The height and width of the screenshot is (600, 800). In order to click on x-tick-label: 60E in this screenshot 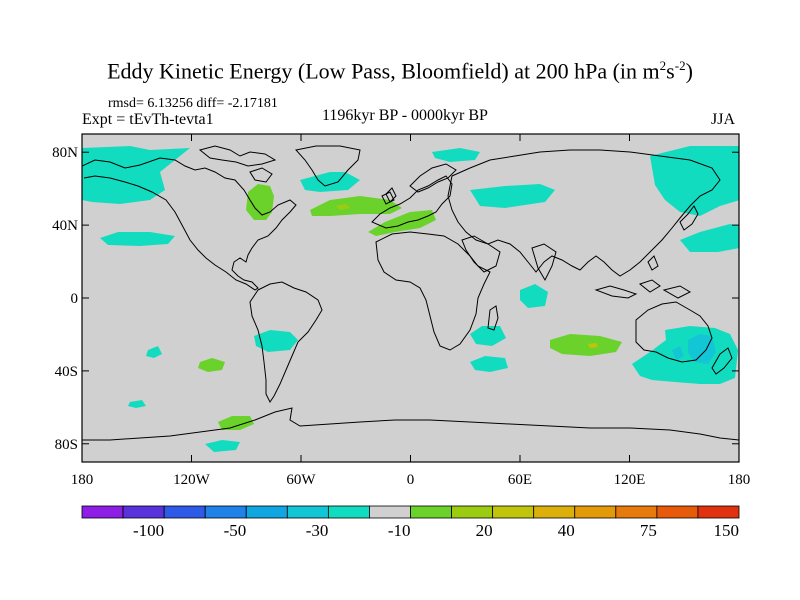, I will do `click(520, 480)`.